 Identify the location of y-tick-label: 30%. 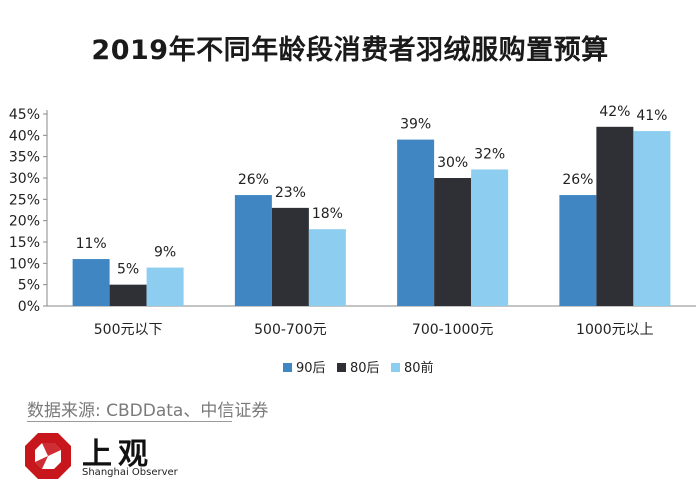
(24, 179).